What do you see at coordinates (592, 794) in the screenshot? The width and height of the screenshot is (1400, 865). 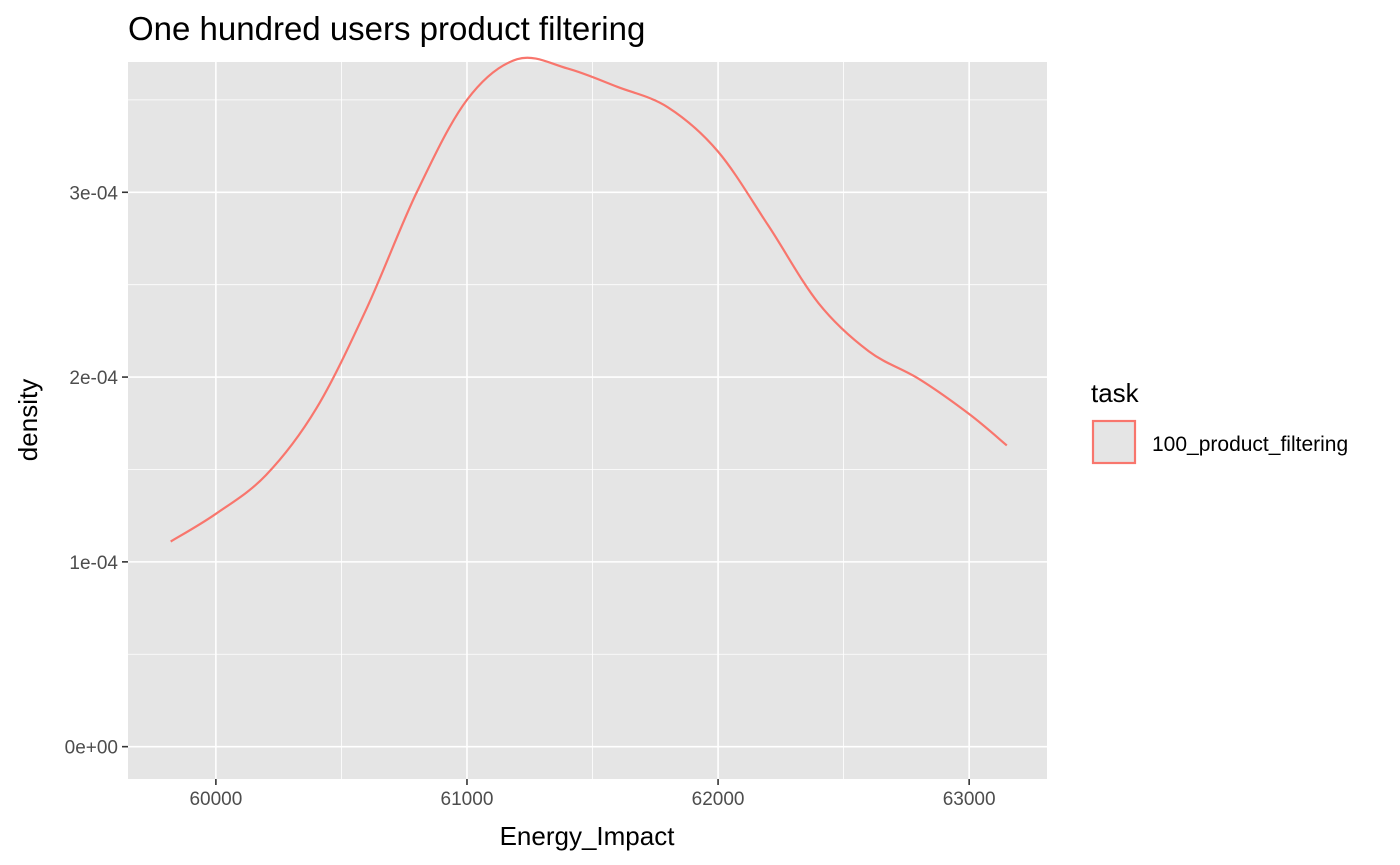 I see `x-axis: 60000 61000 62000 63000` at bounding box center [592, 794].